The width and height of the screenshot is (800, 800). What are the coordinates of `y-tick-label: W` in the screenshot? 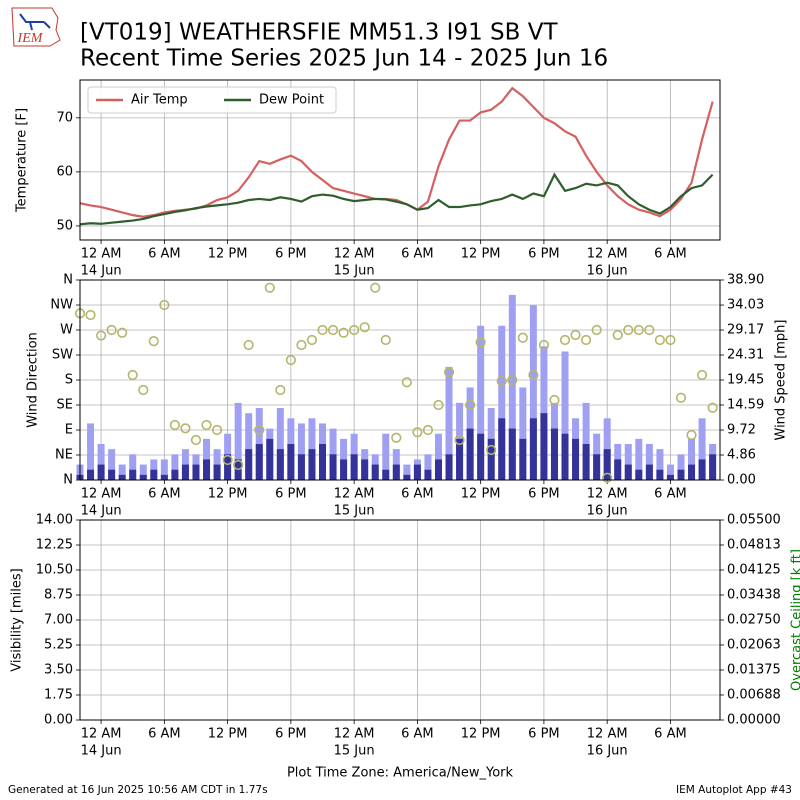 It's located at (66, 330).